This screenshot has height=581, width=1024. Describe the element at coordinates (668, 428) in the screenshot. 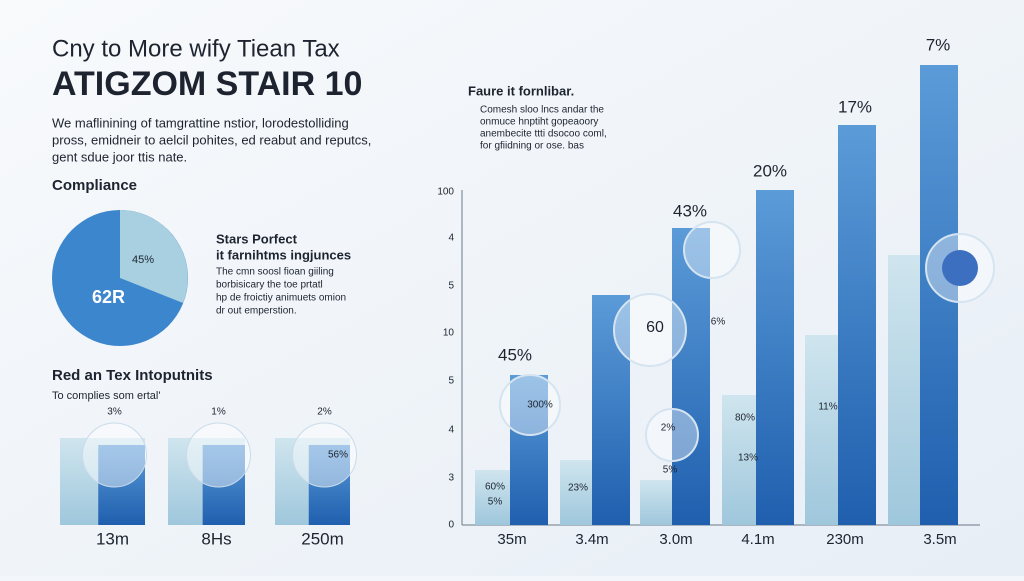

I see `inner-label: 2%` at that location.